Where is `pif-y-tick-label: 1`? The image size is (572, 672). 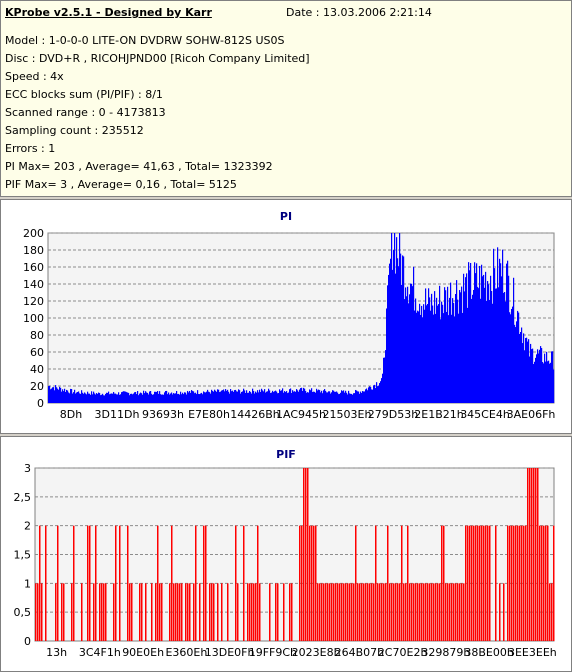 pif-y-tick-label: 1 is located at coordinates (27, 583).